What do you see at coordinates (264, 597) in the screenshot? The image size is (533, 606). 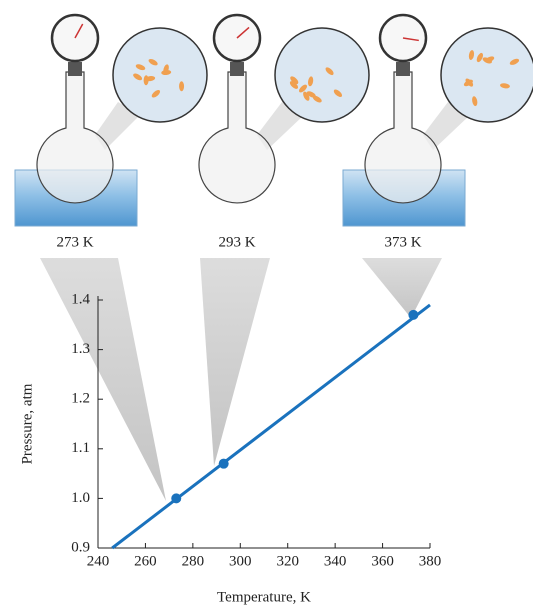 I see `x-axis-title: Temperature, K` at bounding box center [264, 597].